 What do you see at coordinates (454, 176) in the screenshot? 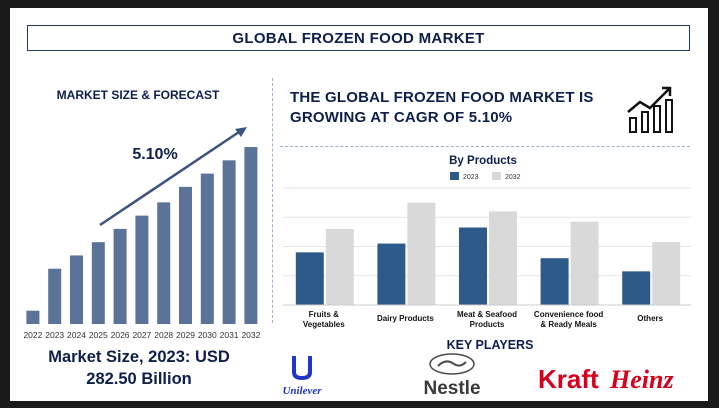
I see `legend-swatch-2023` at bounding box center [454, 176].